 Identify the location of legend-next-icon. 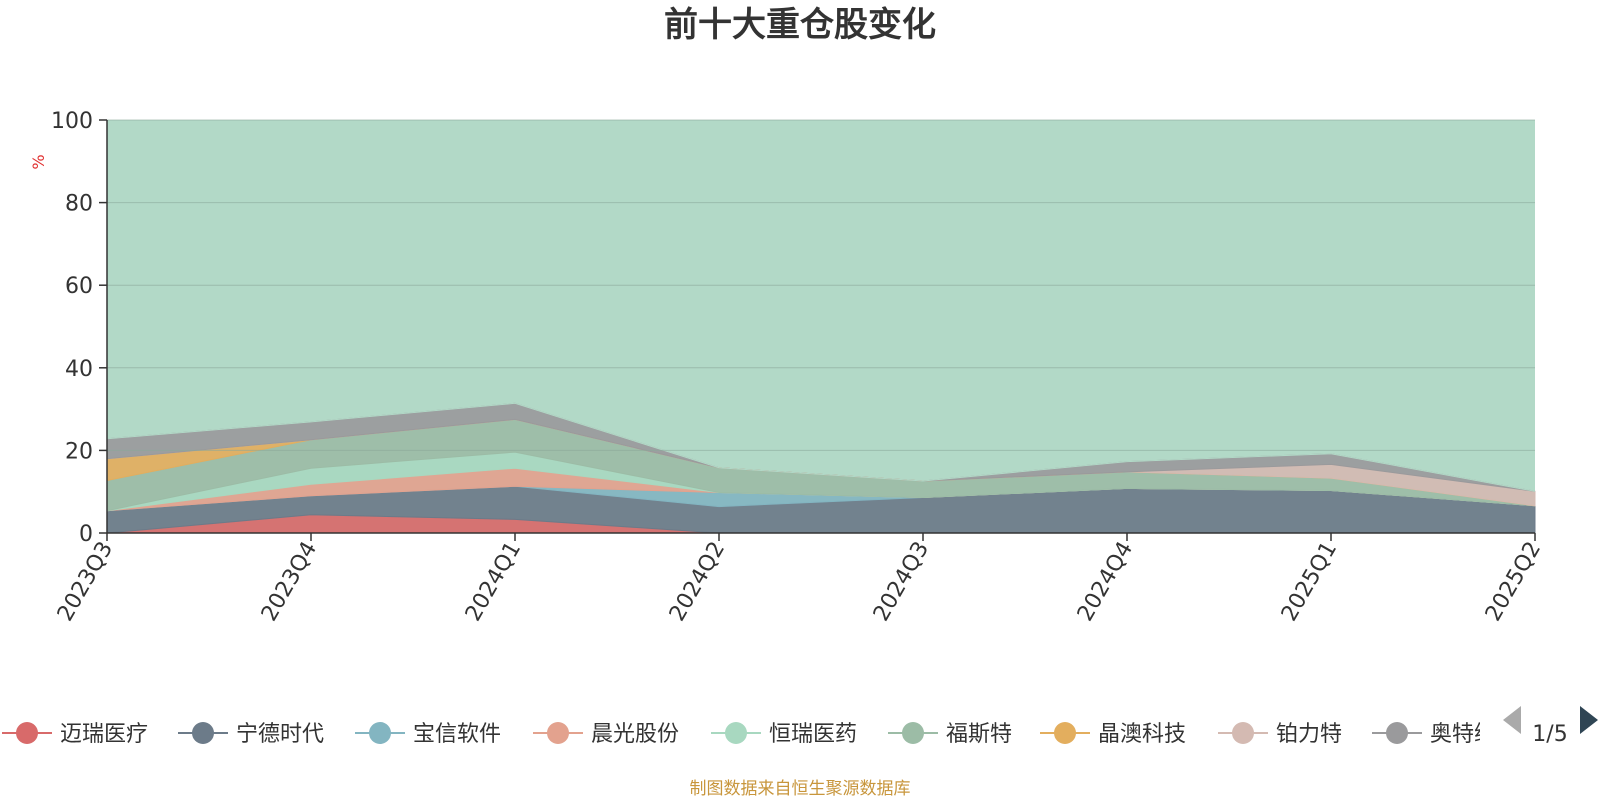
(1589, 720).